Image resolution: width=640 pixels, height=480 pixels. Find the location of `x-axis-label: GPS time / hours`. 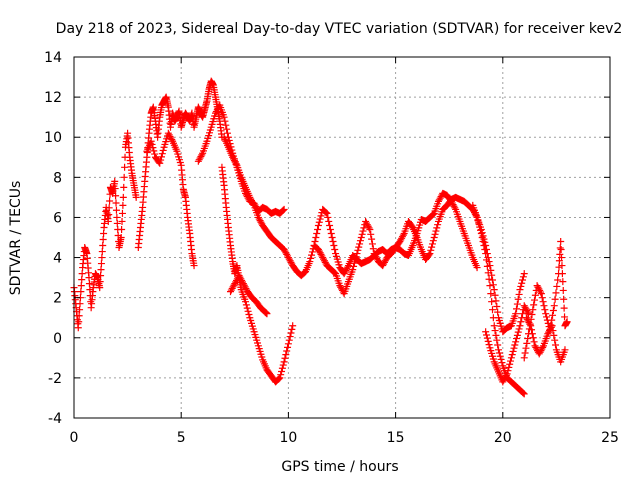

x-axis-label: GPS time / hours is located at coordinates (339, 467).